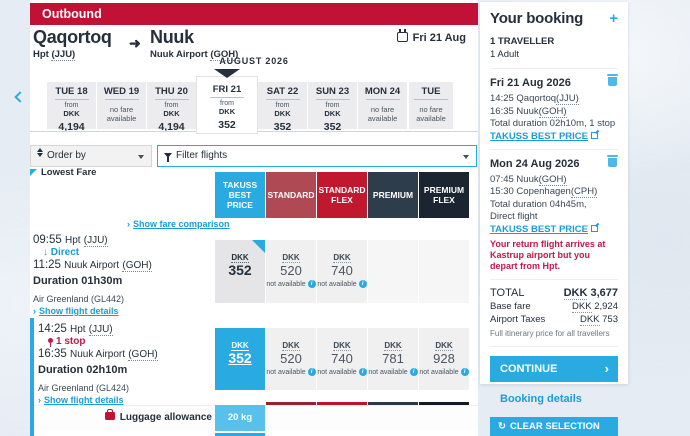  Describe the element at coordinates (98, 354) in the screenshot. I see `flight-2-arrival: 16:35 Nuuk Airport (GOH)` at that location.